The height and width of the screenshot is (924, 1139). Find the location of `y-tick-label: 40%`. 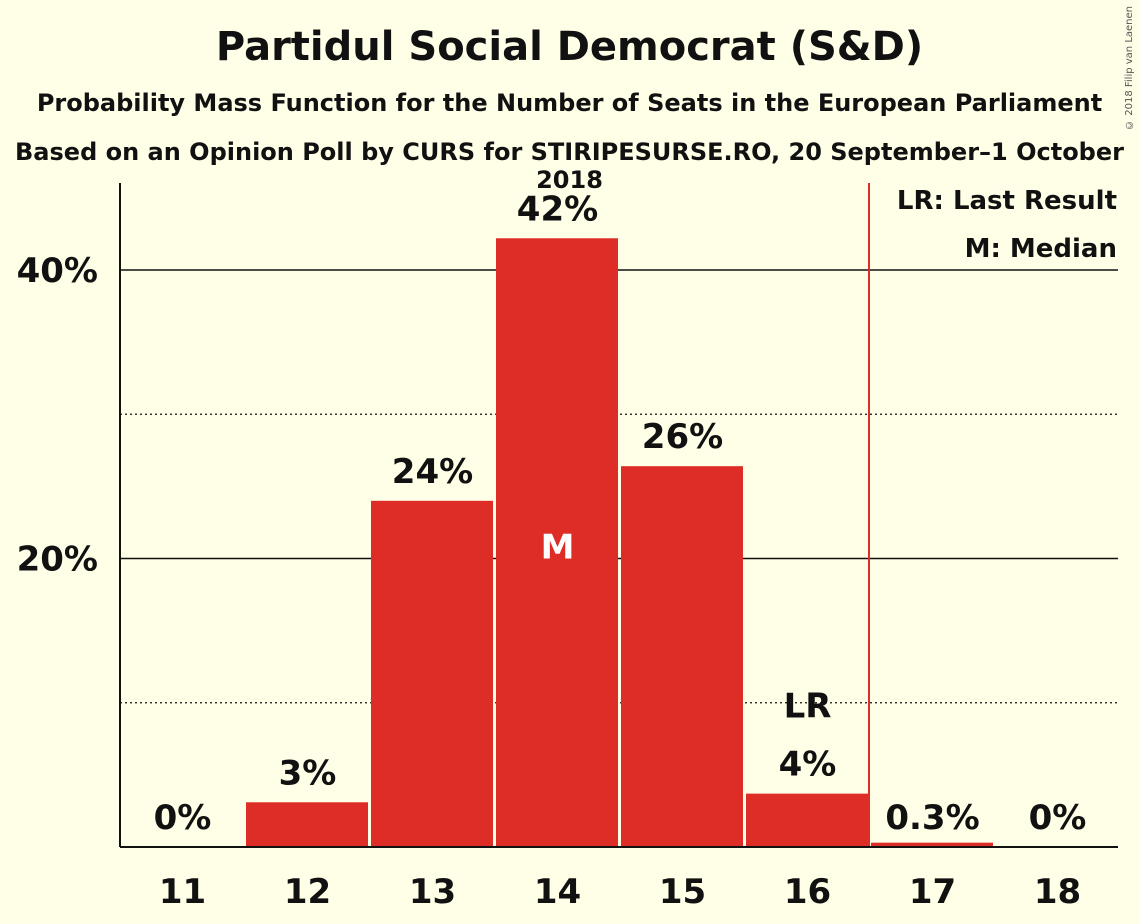

y-tick-label: 40% is located at coordinates (57, 271).